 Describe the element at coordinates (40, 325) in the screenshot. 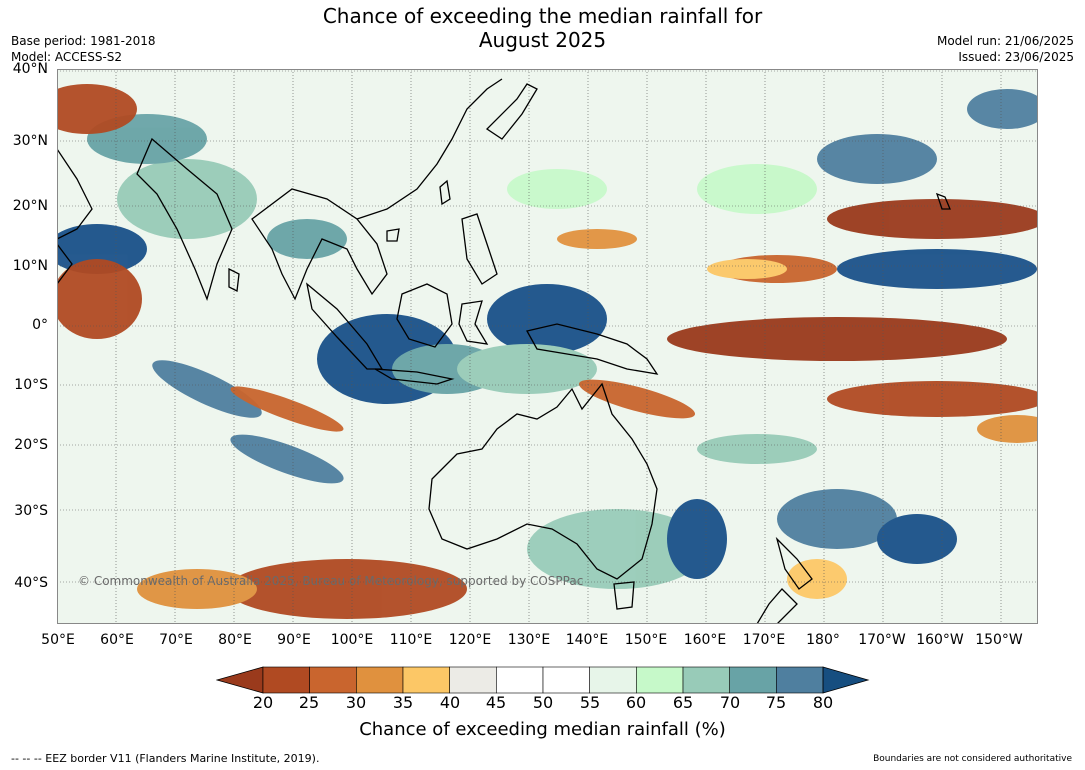

I see `lat-label-0: 0°` at that location.